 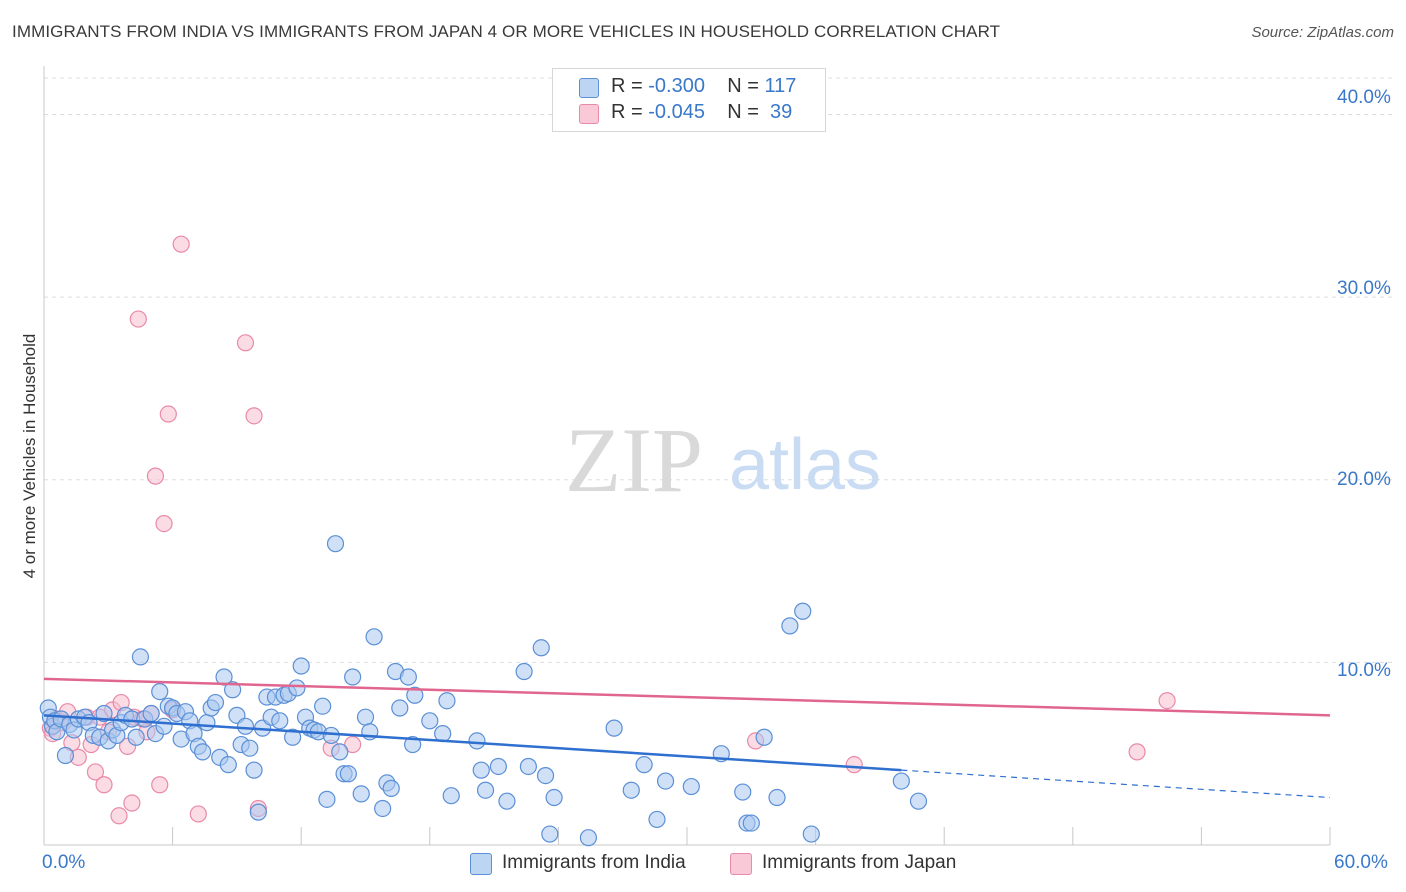 I want to click on japan-n-value: 39, so click(x=778, y=112).